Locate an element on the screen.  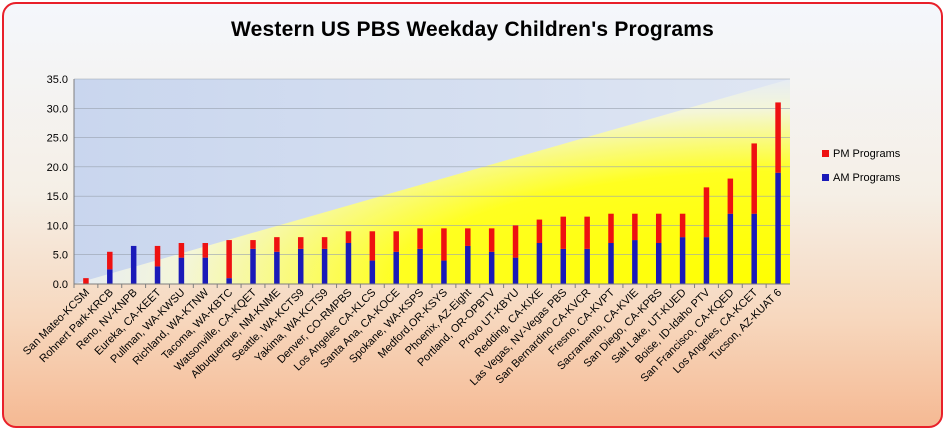
y-tick-label: 35.0 is located at coordinates (57, 80).